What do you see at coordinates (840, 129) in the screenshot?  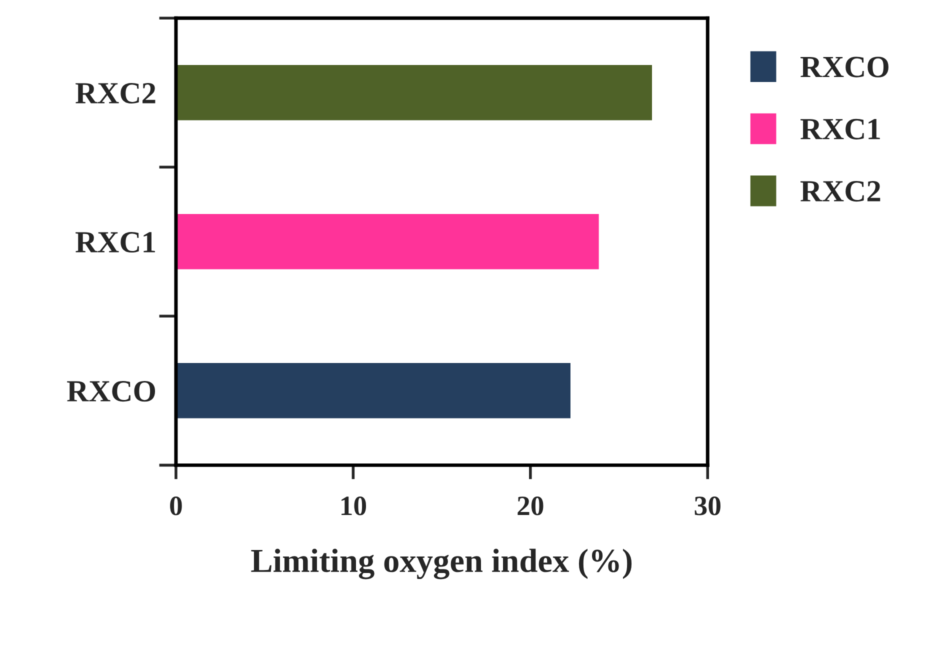 I see `legend-label: RXC1` at bounding box center [840, 129].